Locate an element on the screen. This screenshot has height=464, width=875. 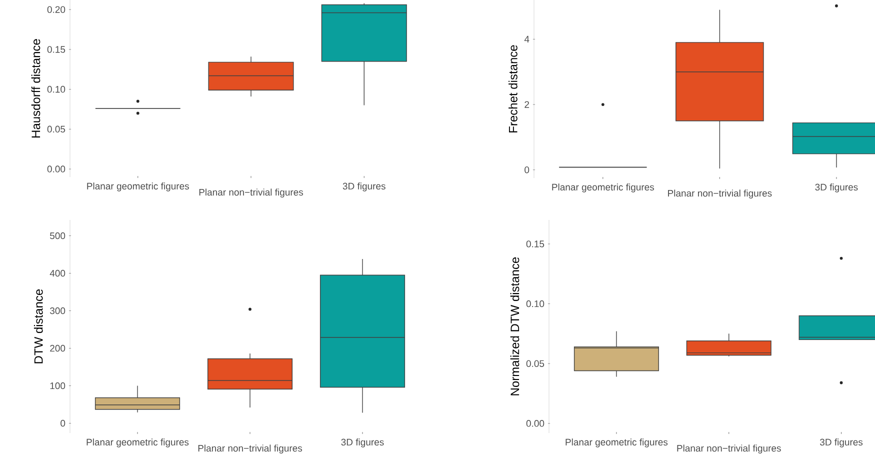
y-tick-label: 300 is located at coordinates (58, 310).